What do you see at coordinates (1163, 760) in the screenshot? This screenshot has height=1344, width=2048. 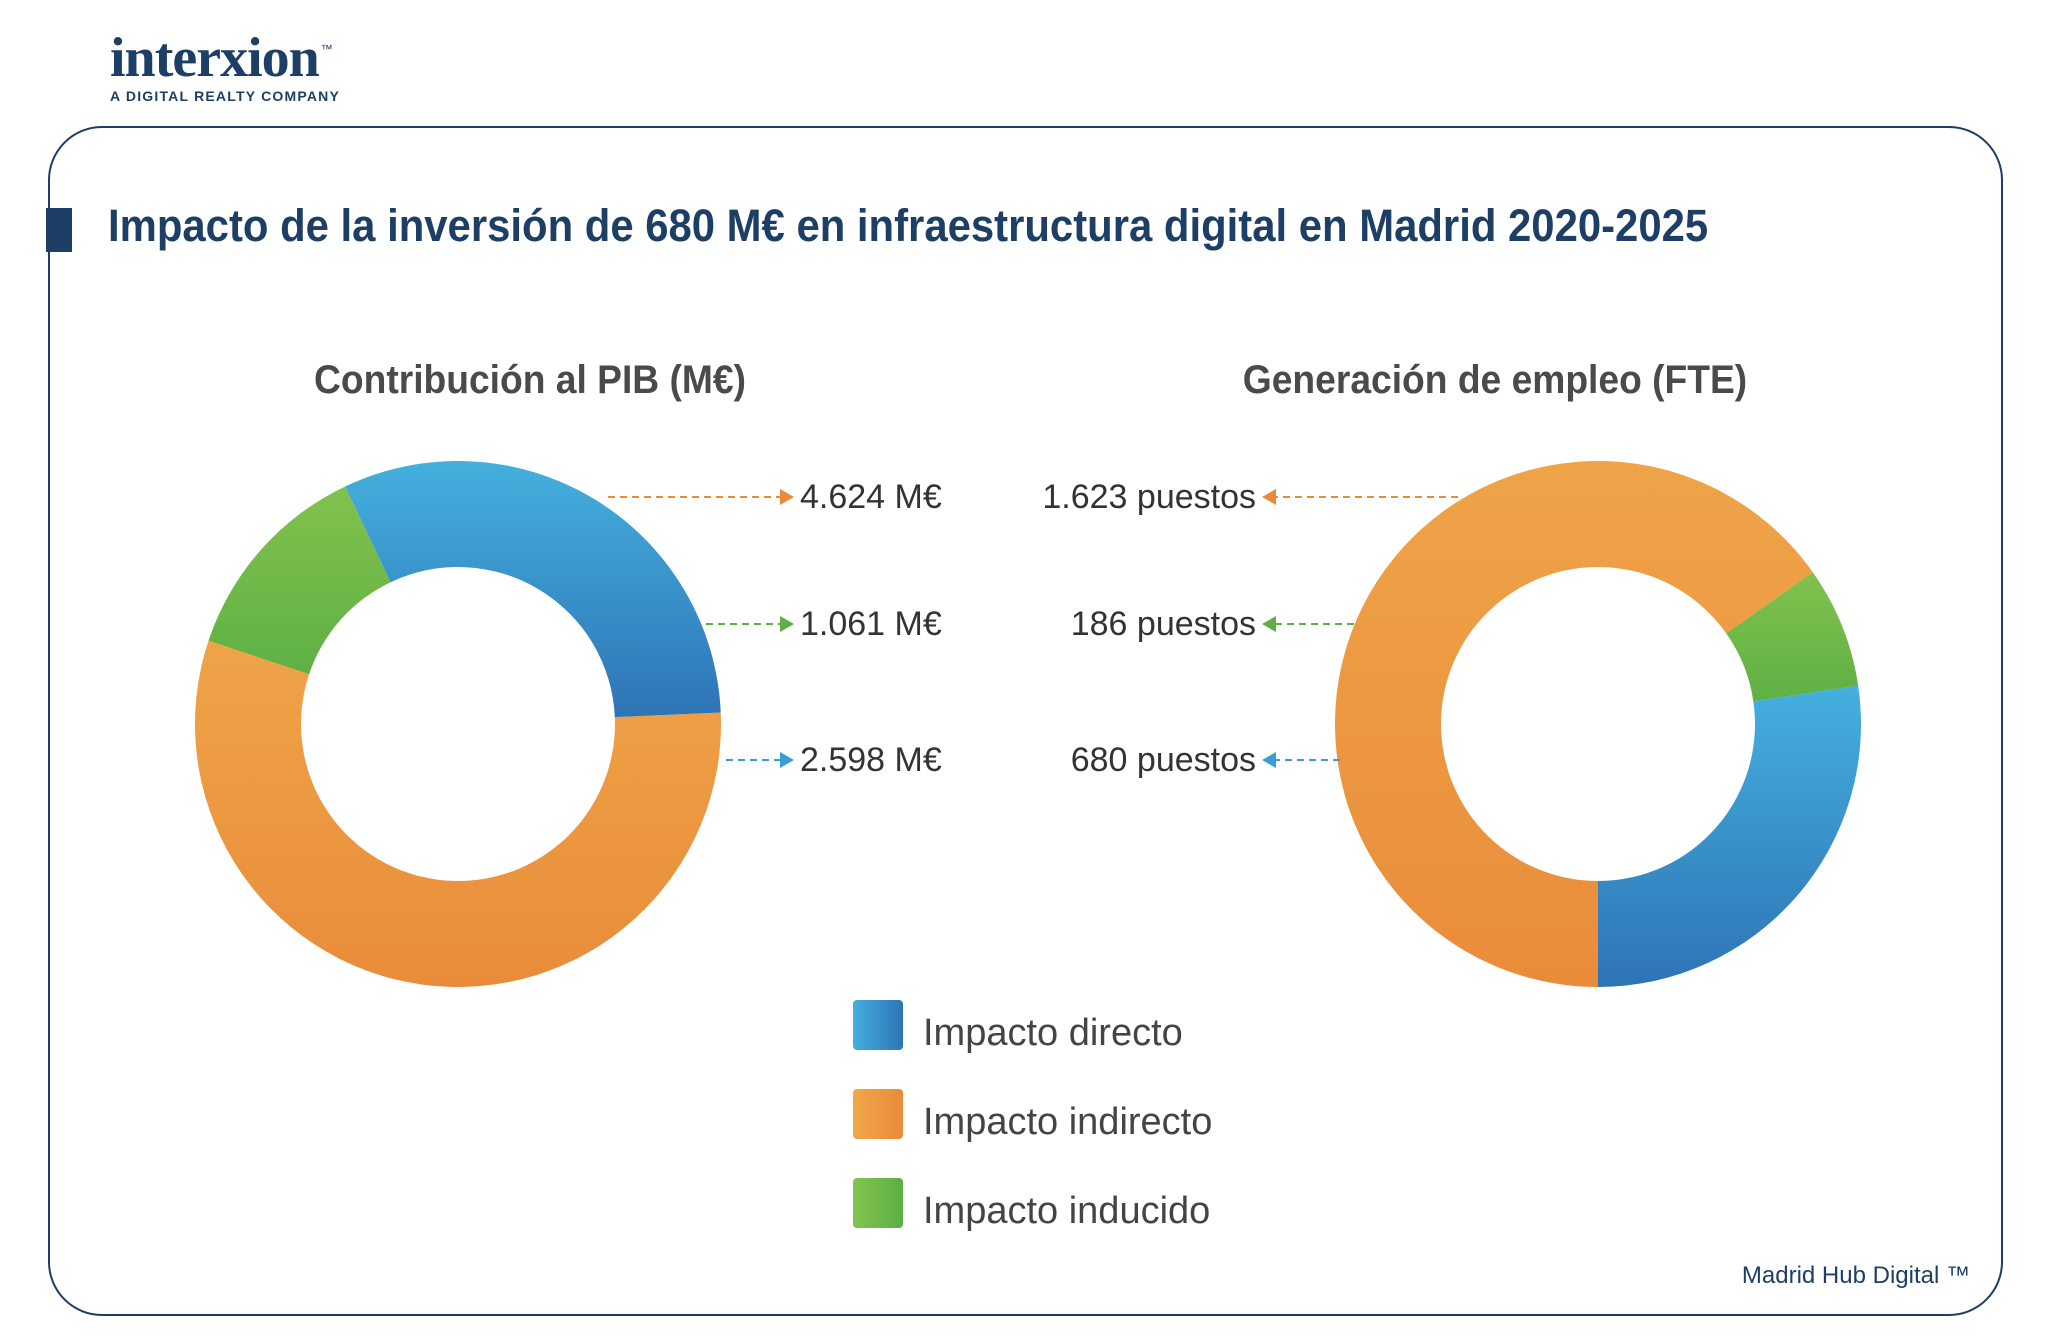 I see `value-label-directo: 680 puestos` at bounding box center [1163, 760].